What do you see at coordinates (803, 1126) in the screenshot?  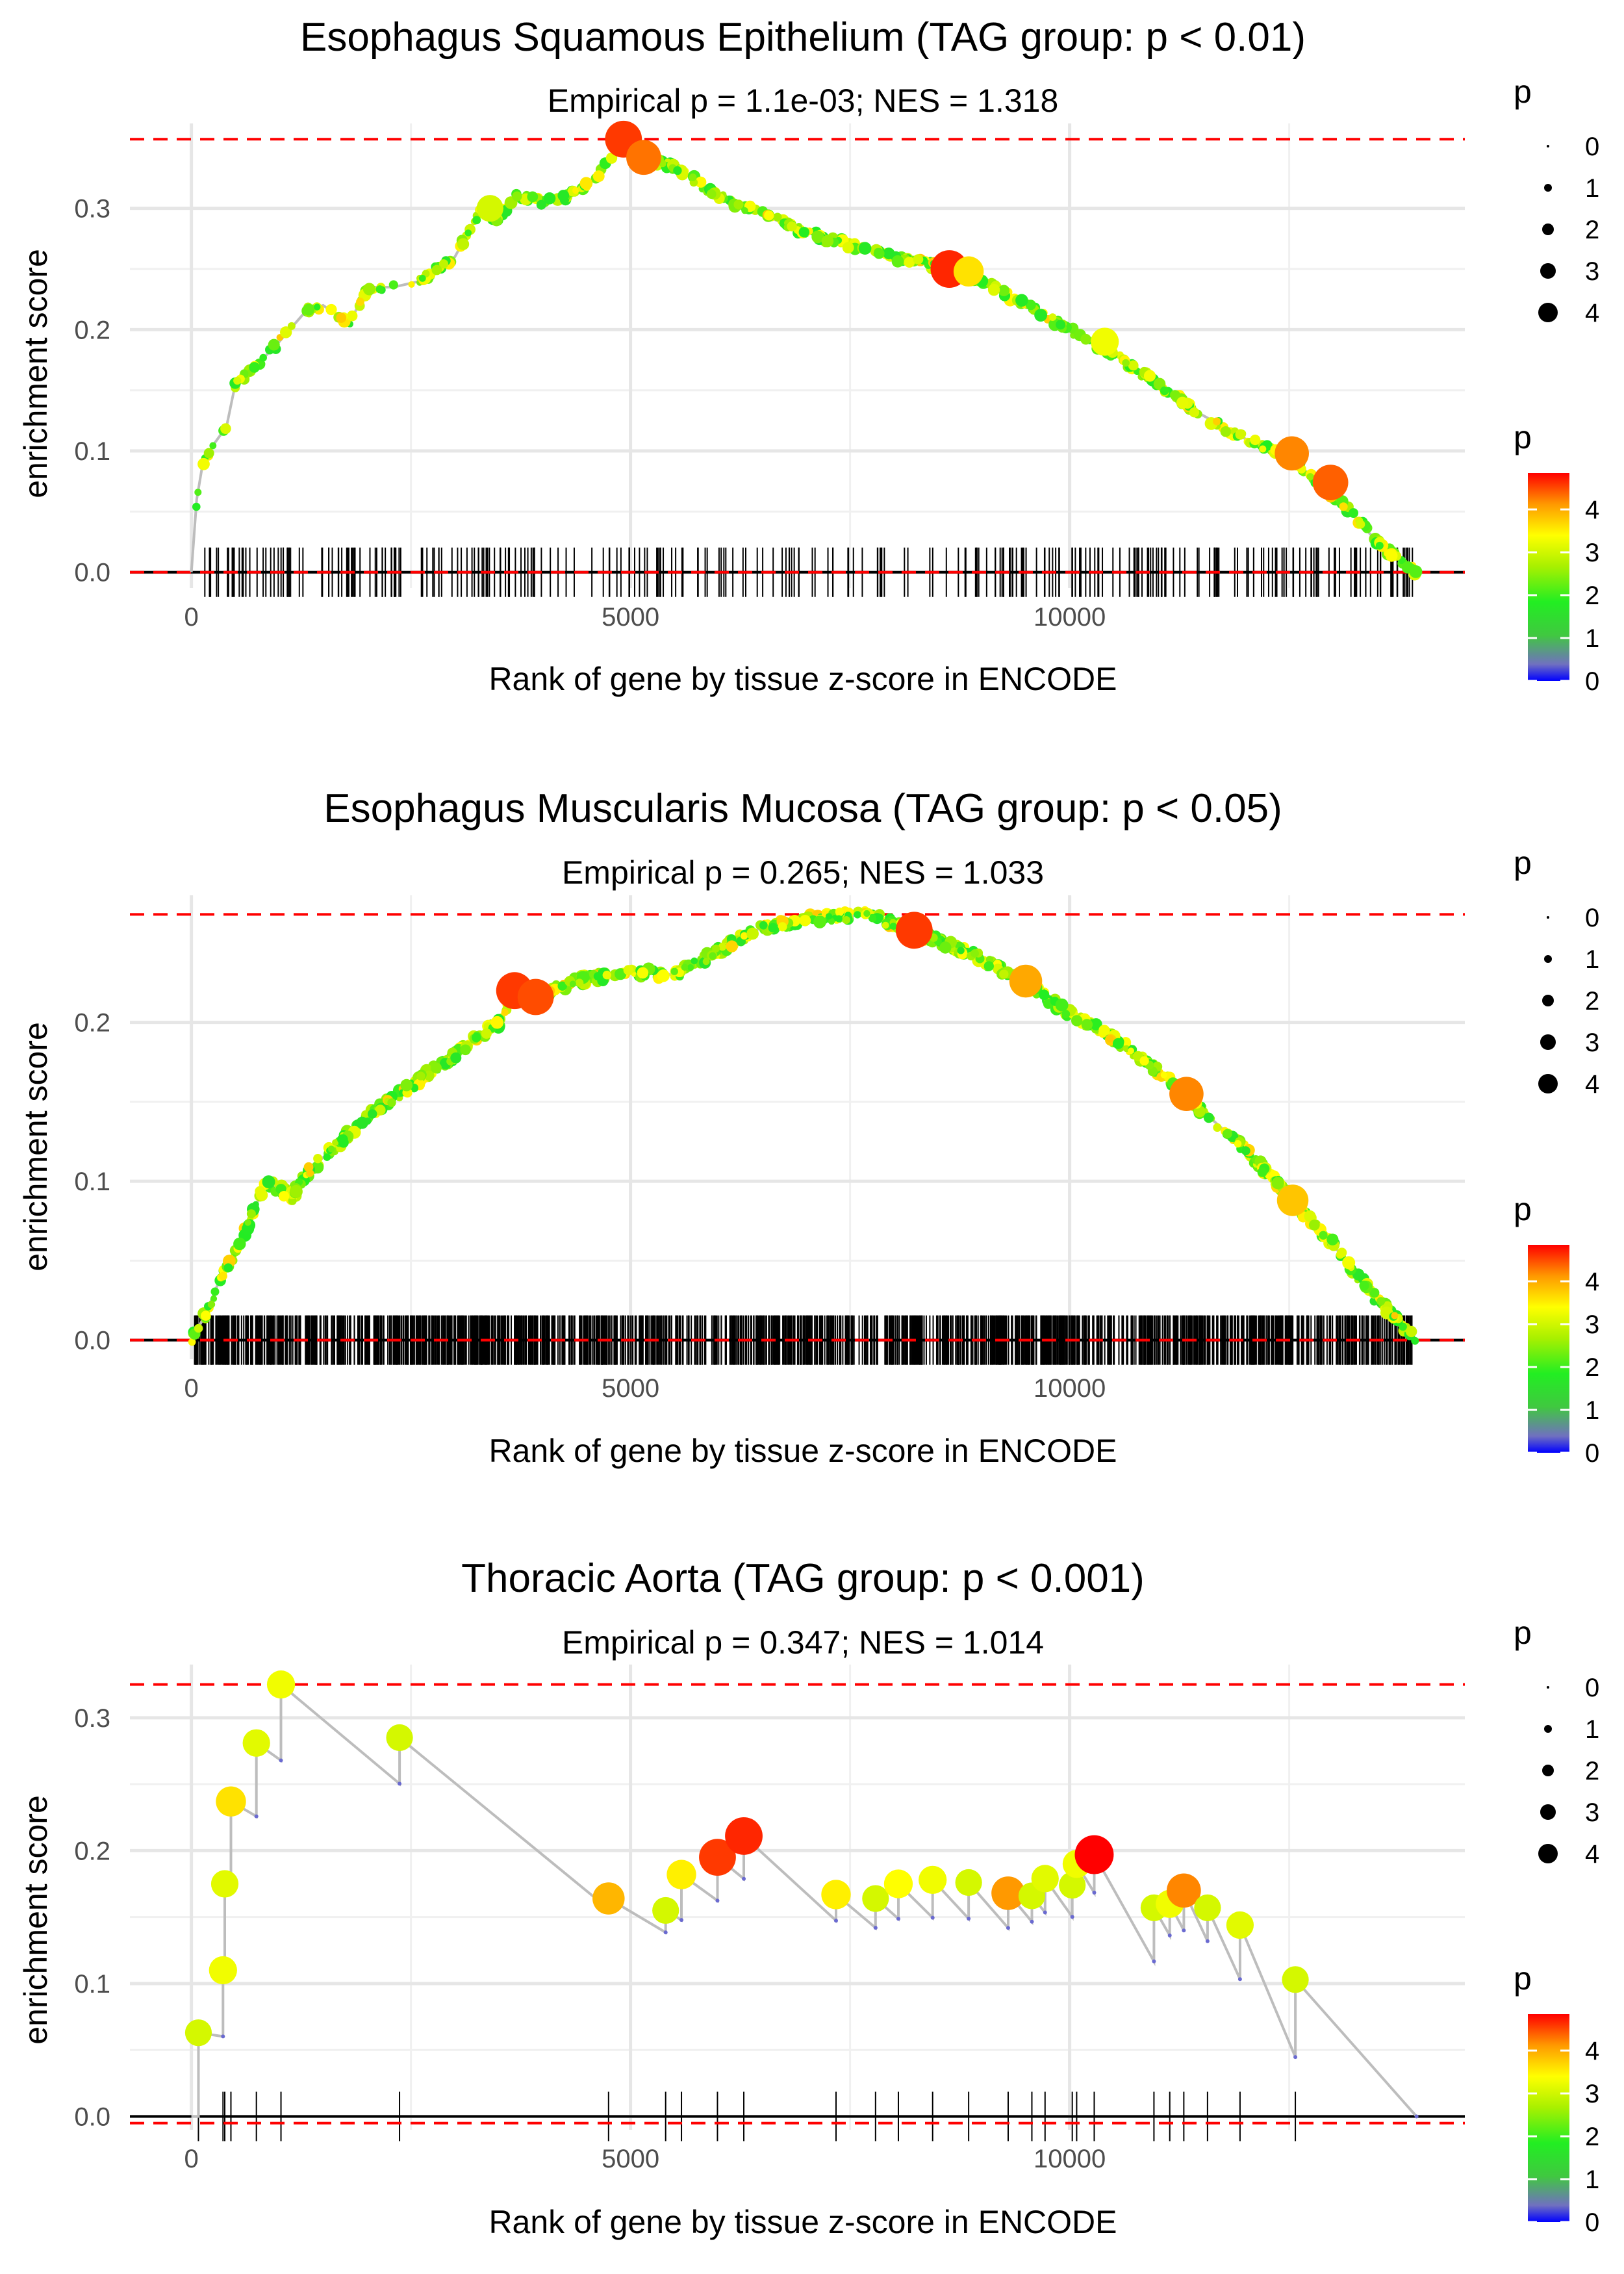 I see `enrichment-curve` at bounding box center [803, 1126].